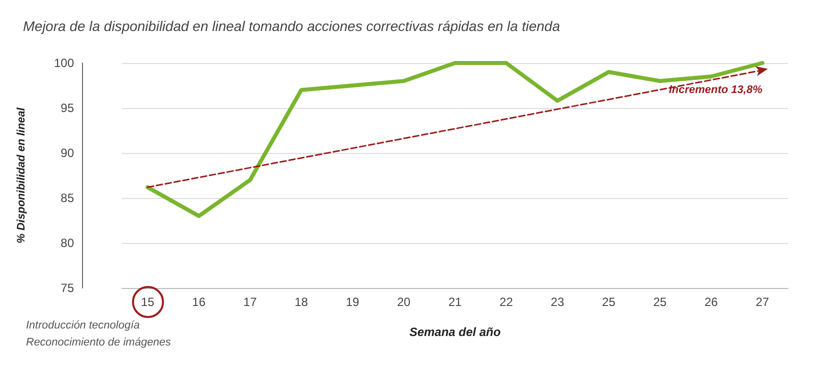 This screenshot has height=385, width=840. I want to click on y-tick-label: 90, so click(67, 153).